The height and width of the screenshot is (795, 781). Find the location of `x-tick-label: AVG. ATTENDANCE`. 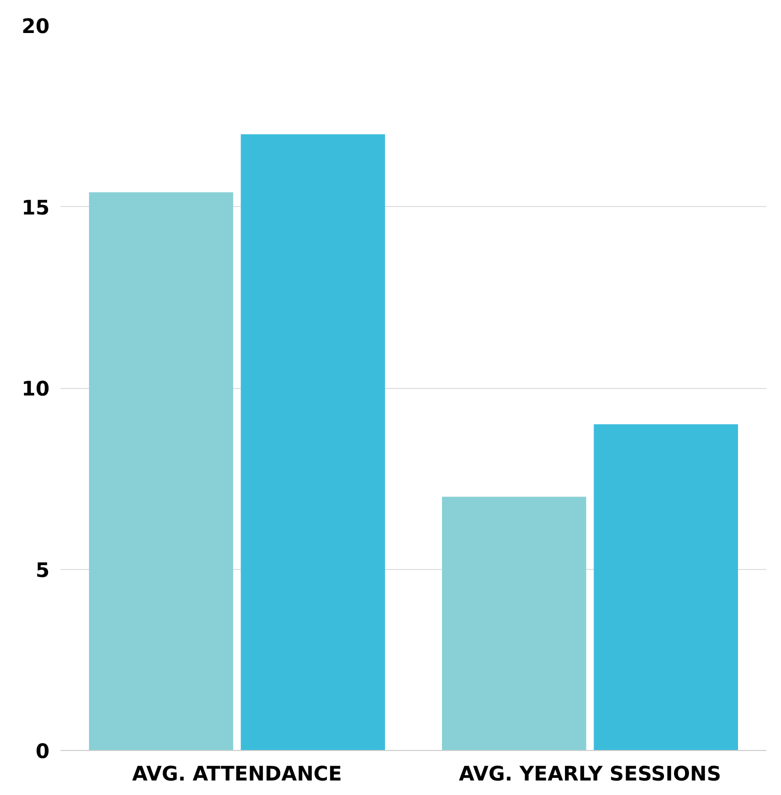

x-tick-label: AVG. ATTENDANCE is located at coordinates (237, 774).